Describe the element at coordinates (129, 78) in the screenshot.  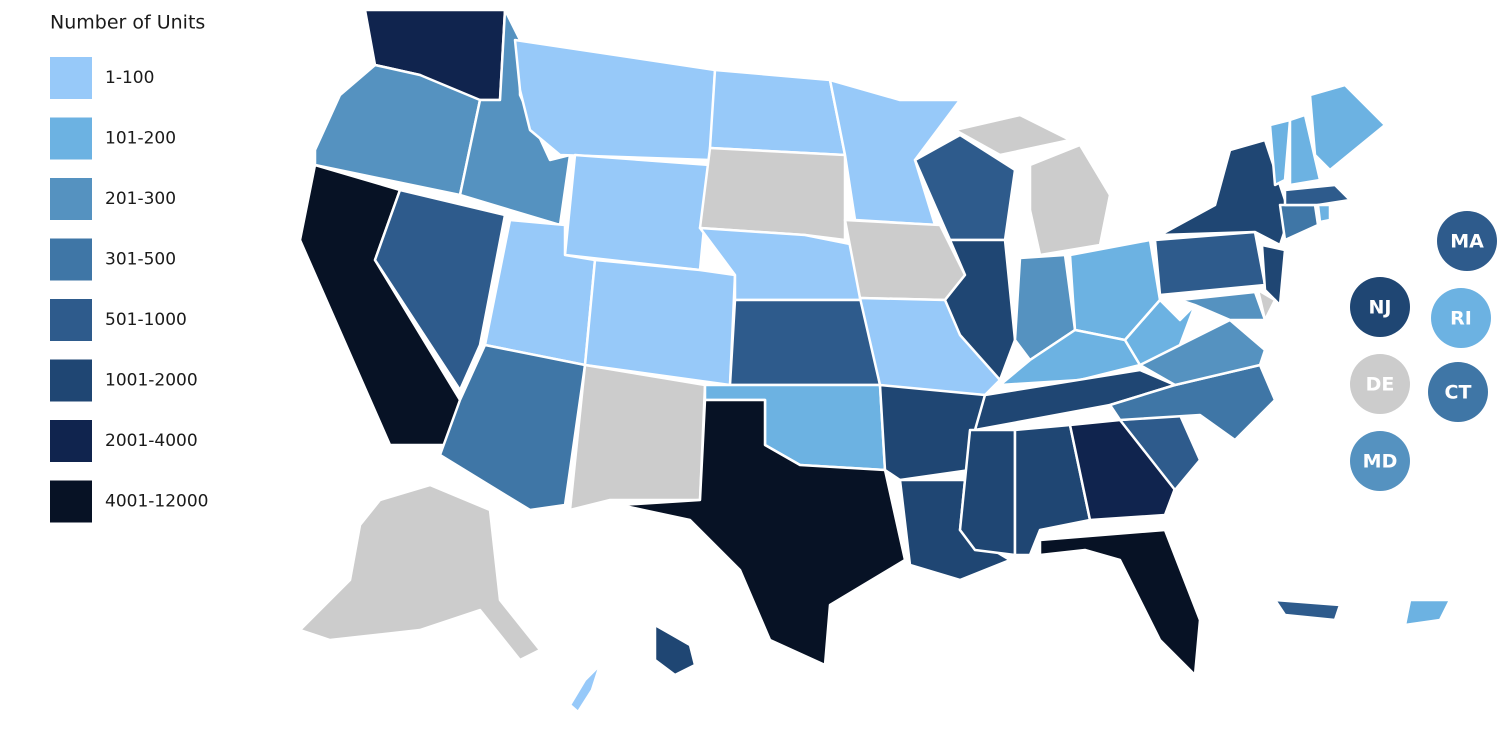
I see `legend-label: 1-100` at that location.